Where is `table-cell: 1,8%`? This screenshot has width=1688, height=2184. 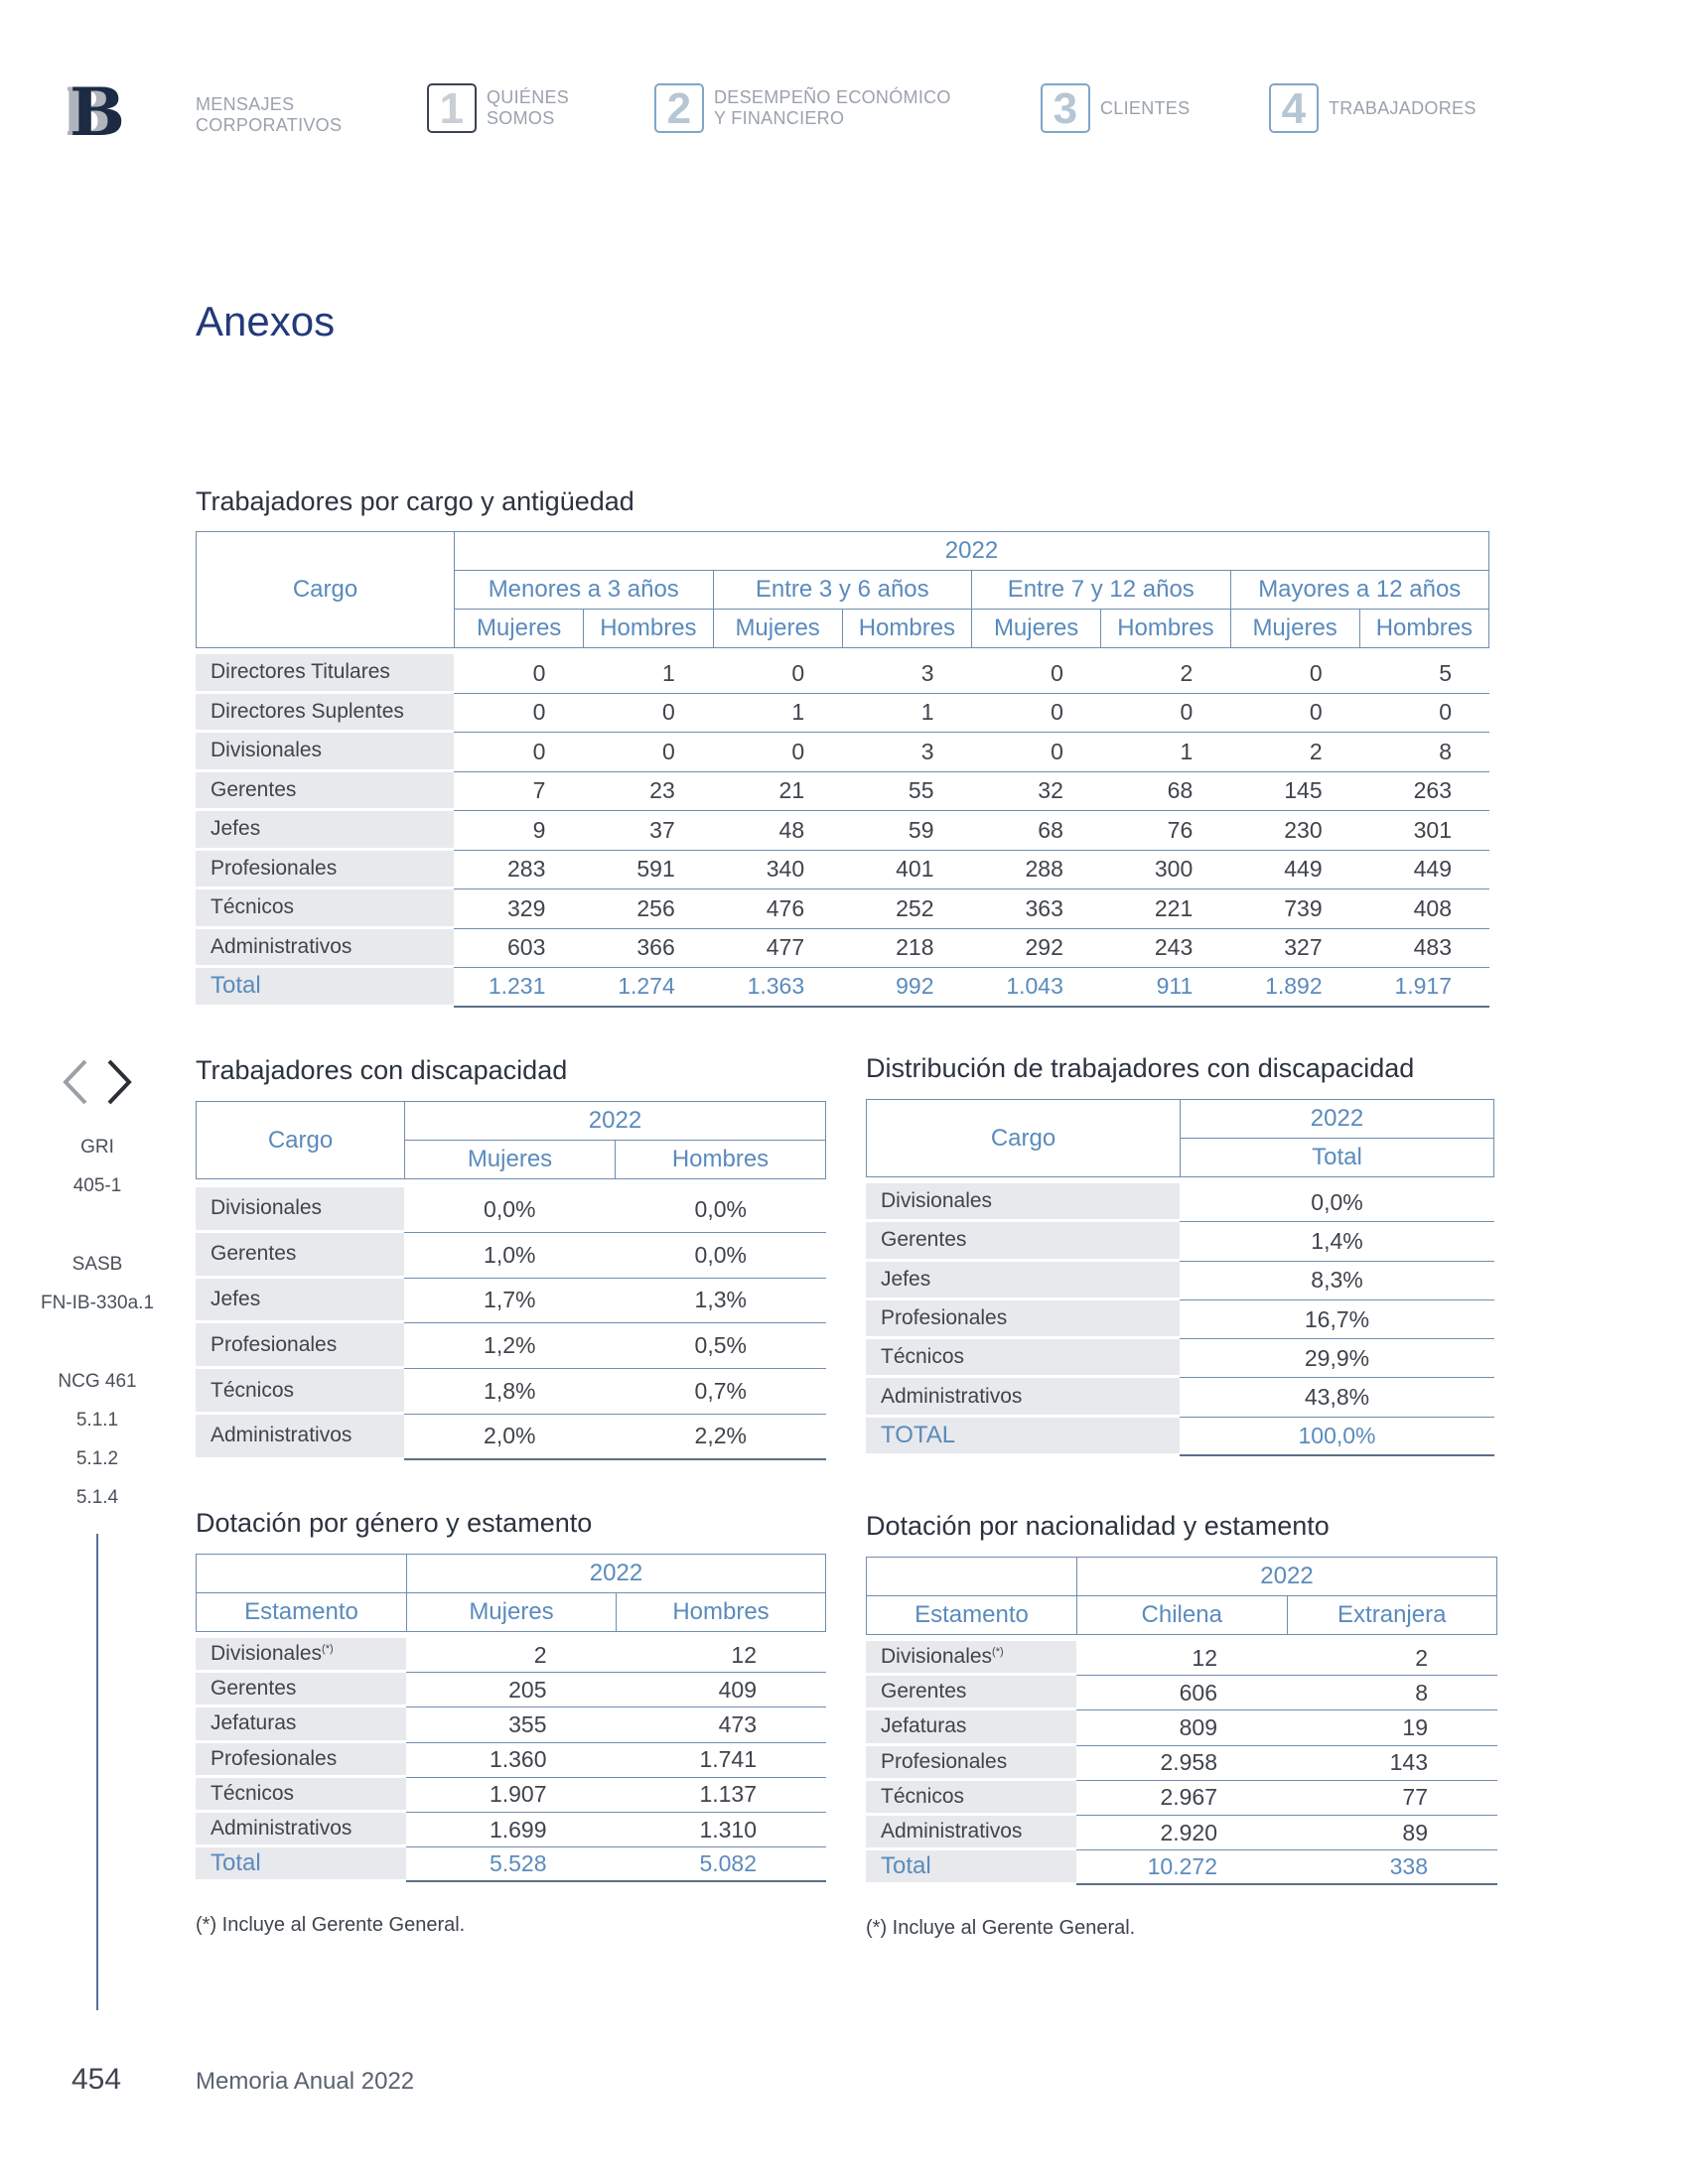 table-cell: 1,8% is located at coordinates (510, 1392).